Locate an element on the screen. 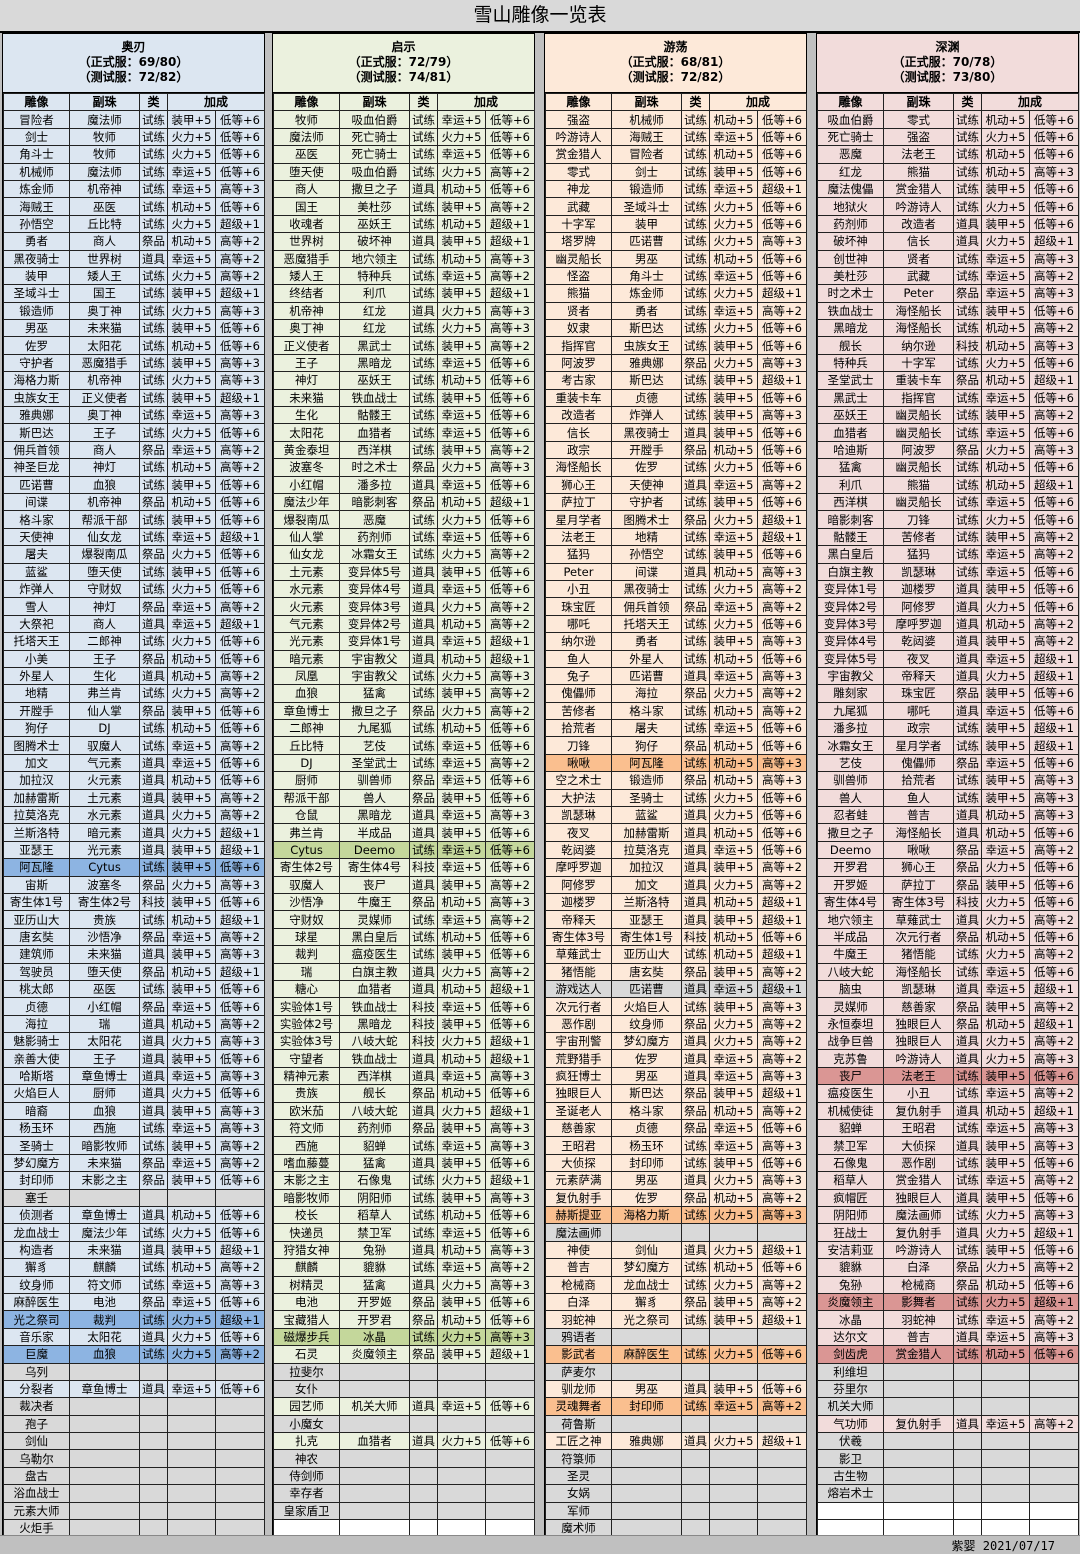 The height and width of the screenshot is (1554, 1080). statue-name: 水元素 is located at coordinates (306, 589).